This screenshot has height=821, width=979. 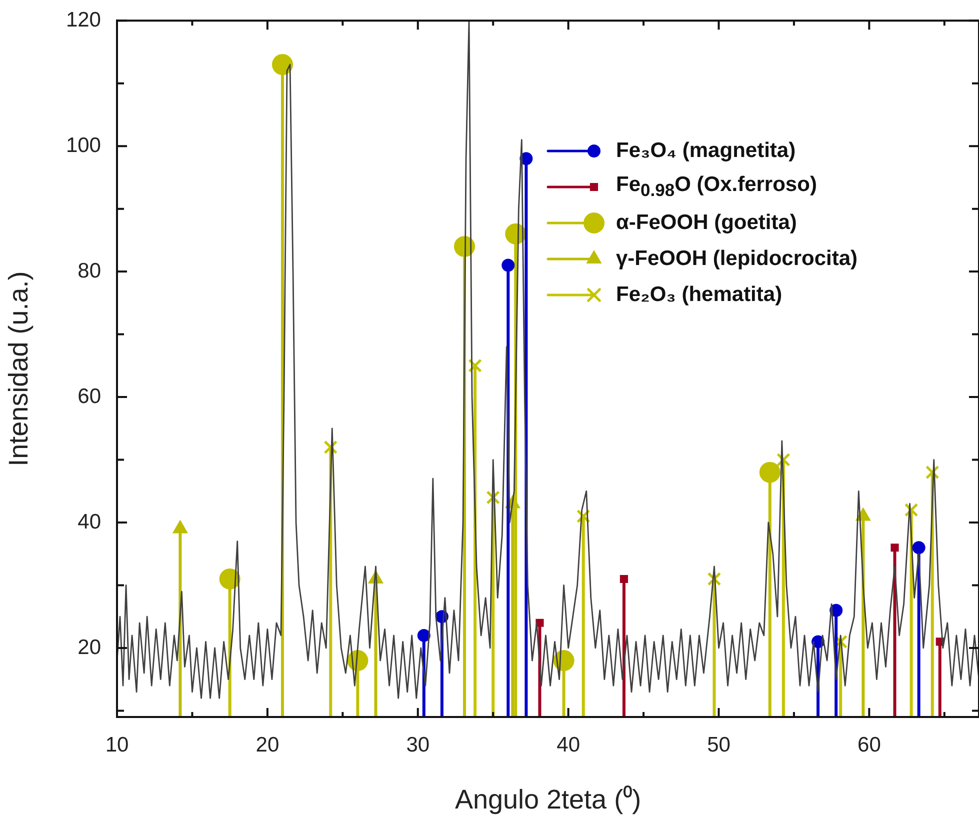 I want to click on y-tick-label: 60, so click(x=89, y=396).